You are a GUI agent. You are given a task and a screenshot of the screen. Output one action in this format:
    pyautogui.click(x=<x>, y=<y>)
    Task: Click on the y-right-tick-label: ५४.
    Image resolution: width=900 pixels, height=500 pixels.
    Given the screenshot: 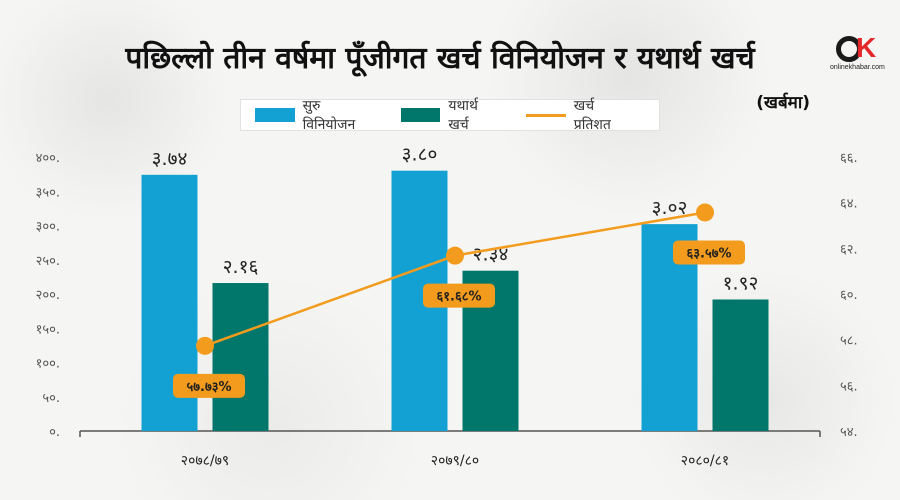 What is the action you would take?
    pyautogui.click(x=849, y=432)
    